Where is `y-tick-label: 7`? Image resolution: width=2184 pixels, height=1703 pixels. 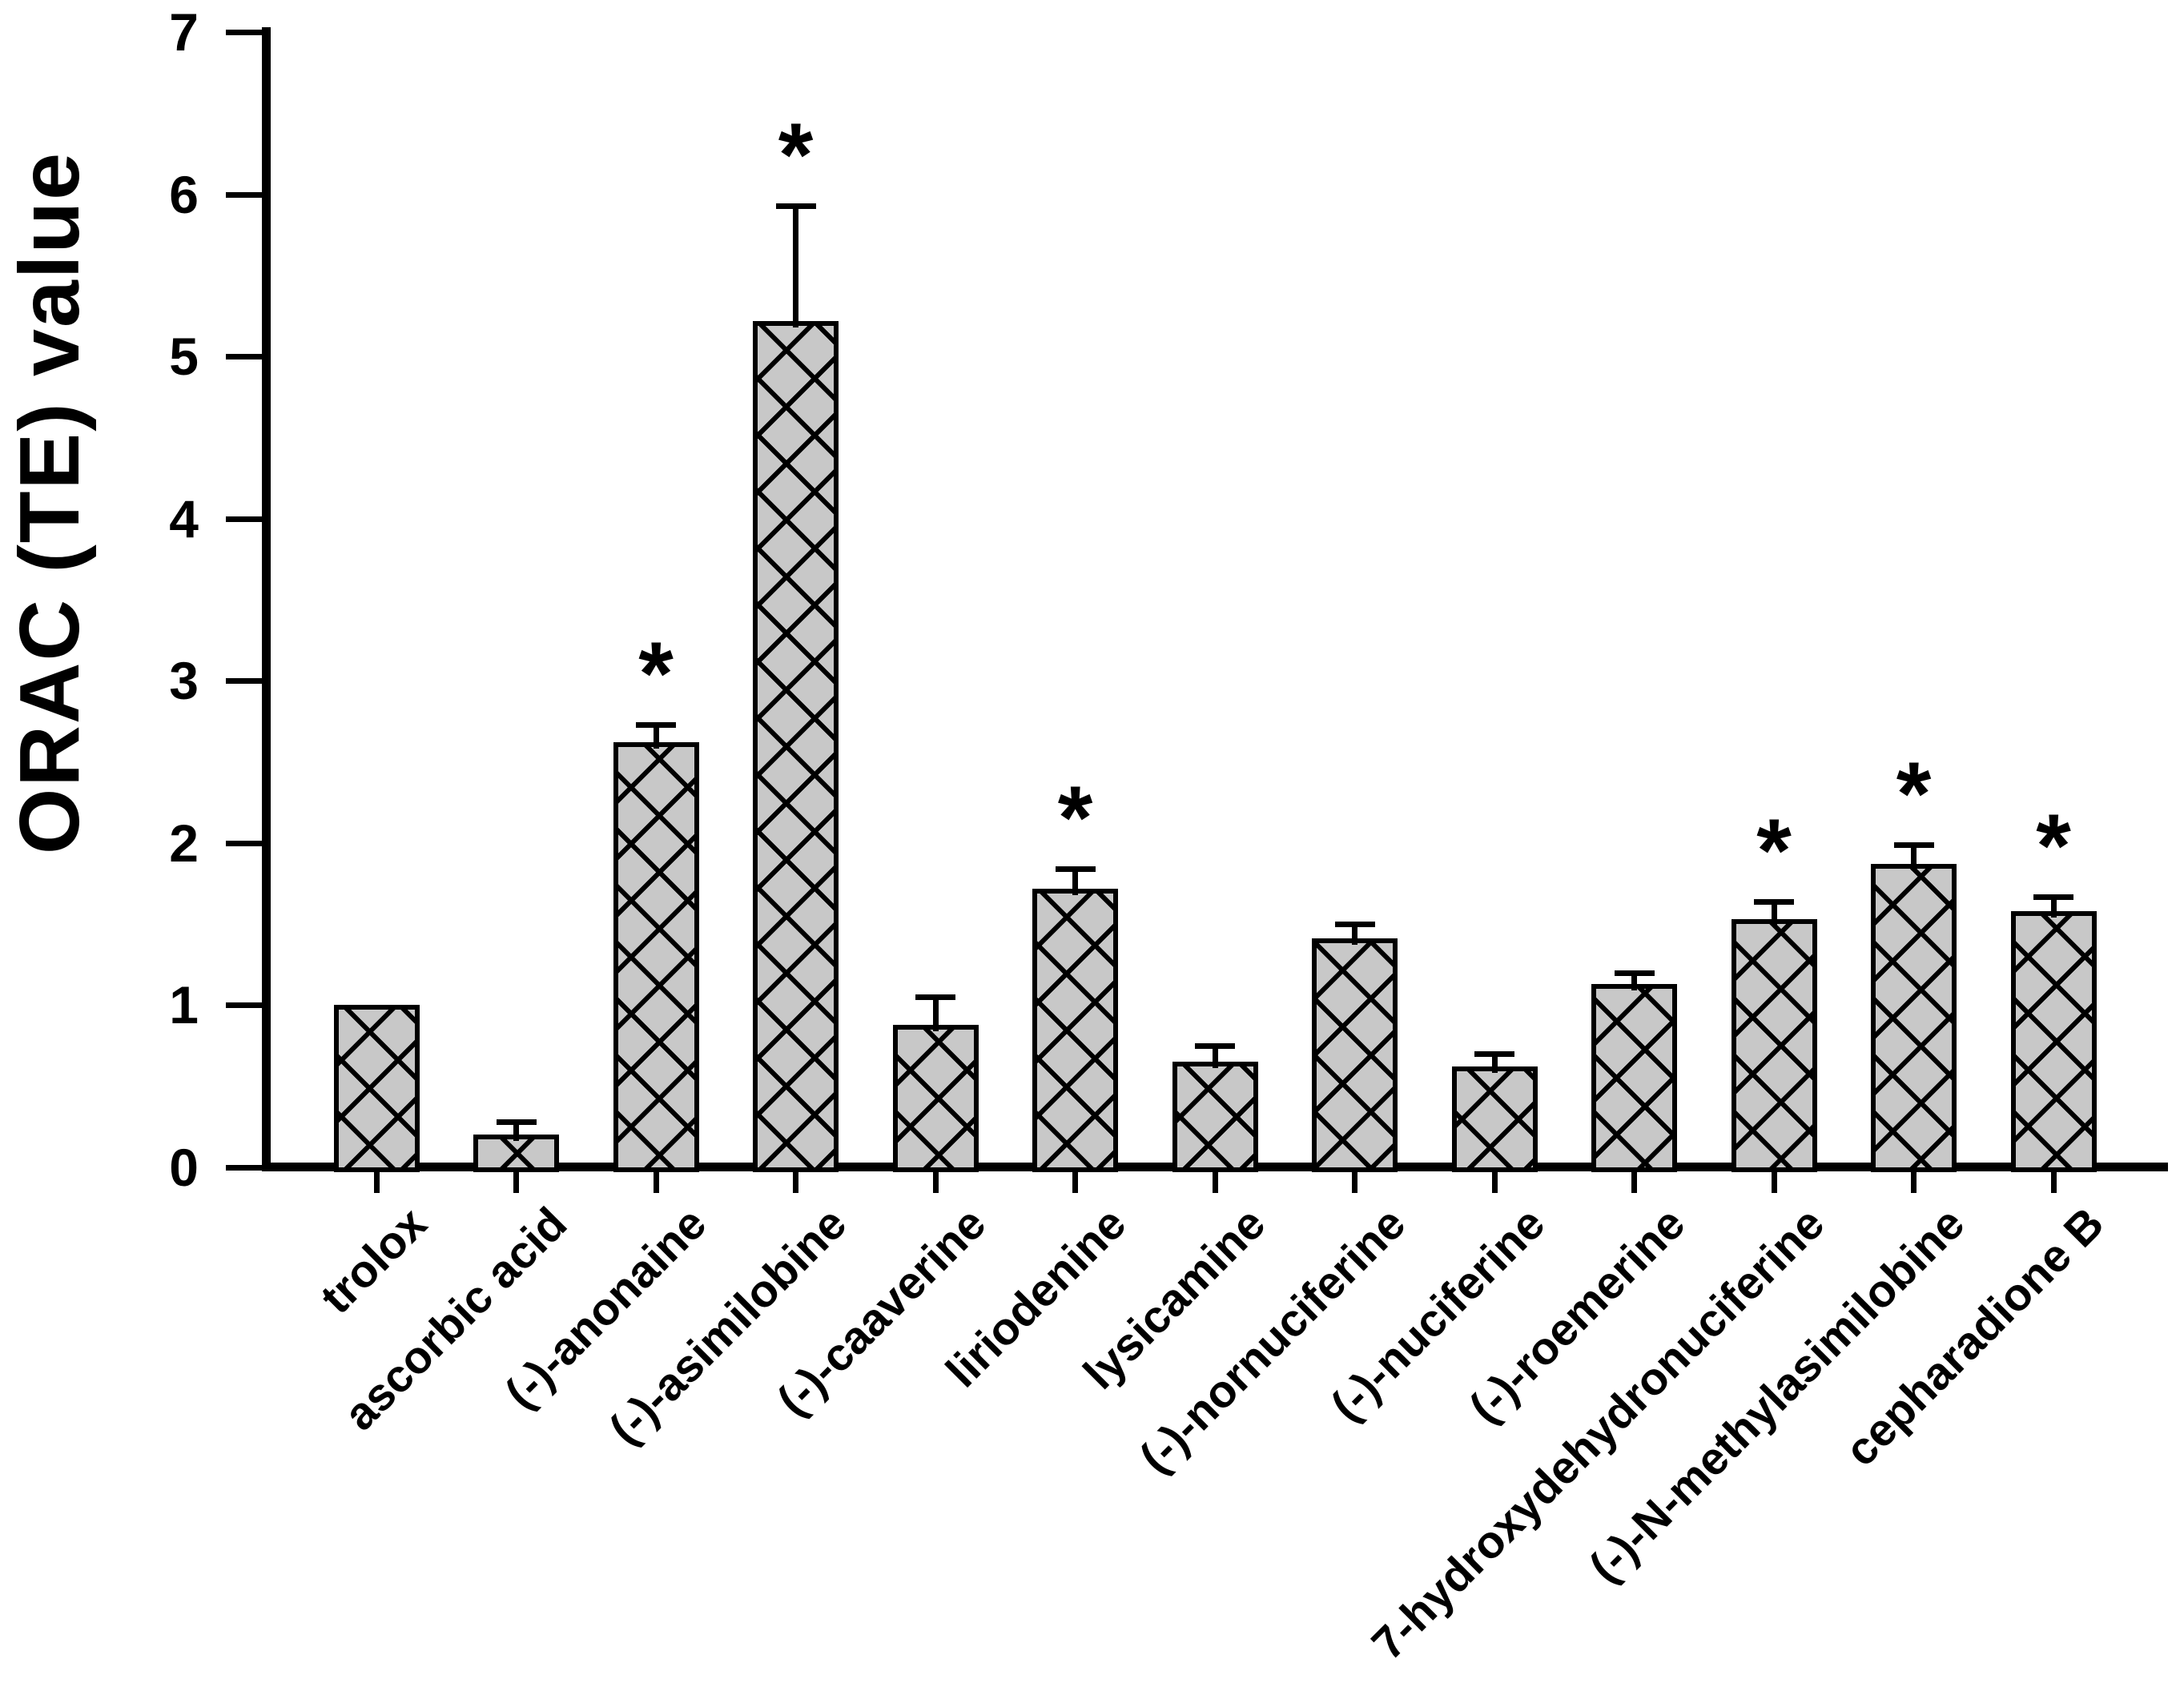 y-tick-label: 7 is located at coordinates (184, 32).